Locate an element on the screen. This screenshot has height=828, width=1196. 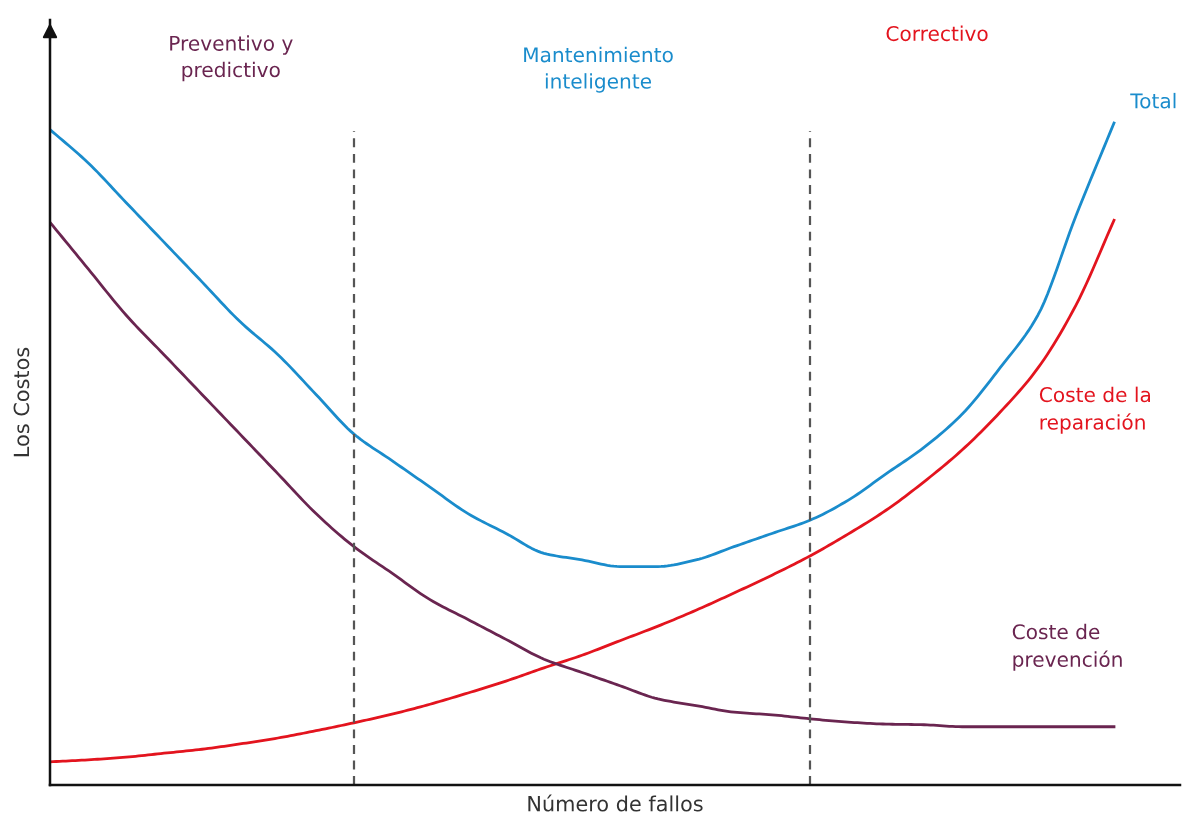
series-label: Total is located at coordinates (1153, 100).